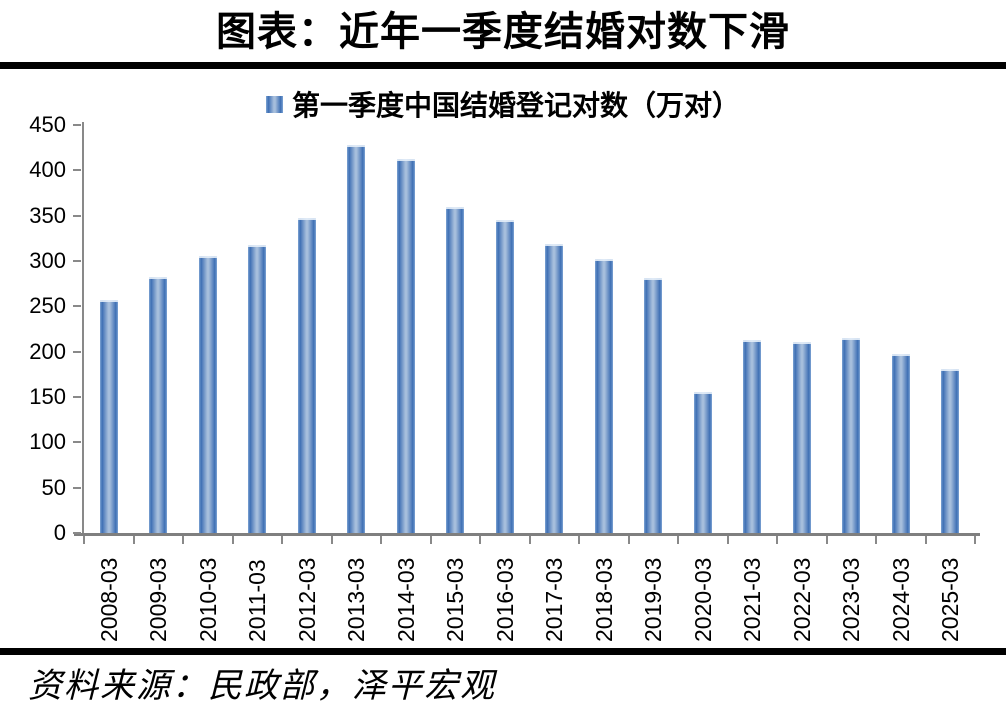  What do you see at coordinates (900, 599) in the screenshot?
I see `x-tick-label-2024-03: 2024-03` at bounding box center [900, 599].